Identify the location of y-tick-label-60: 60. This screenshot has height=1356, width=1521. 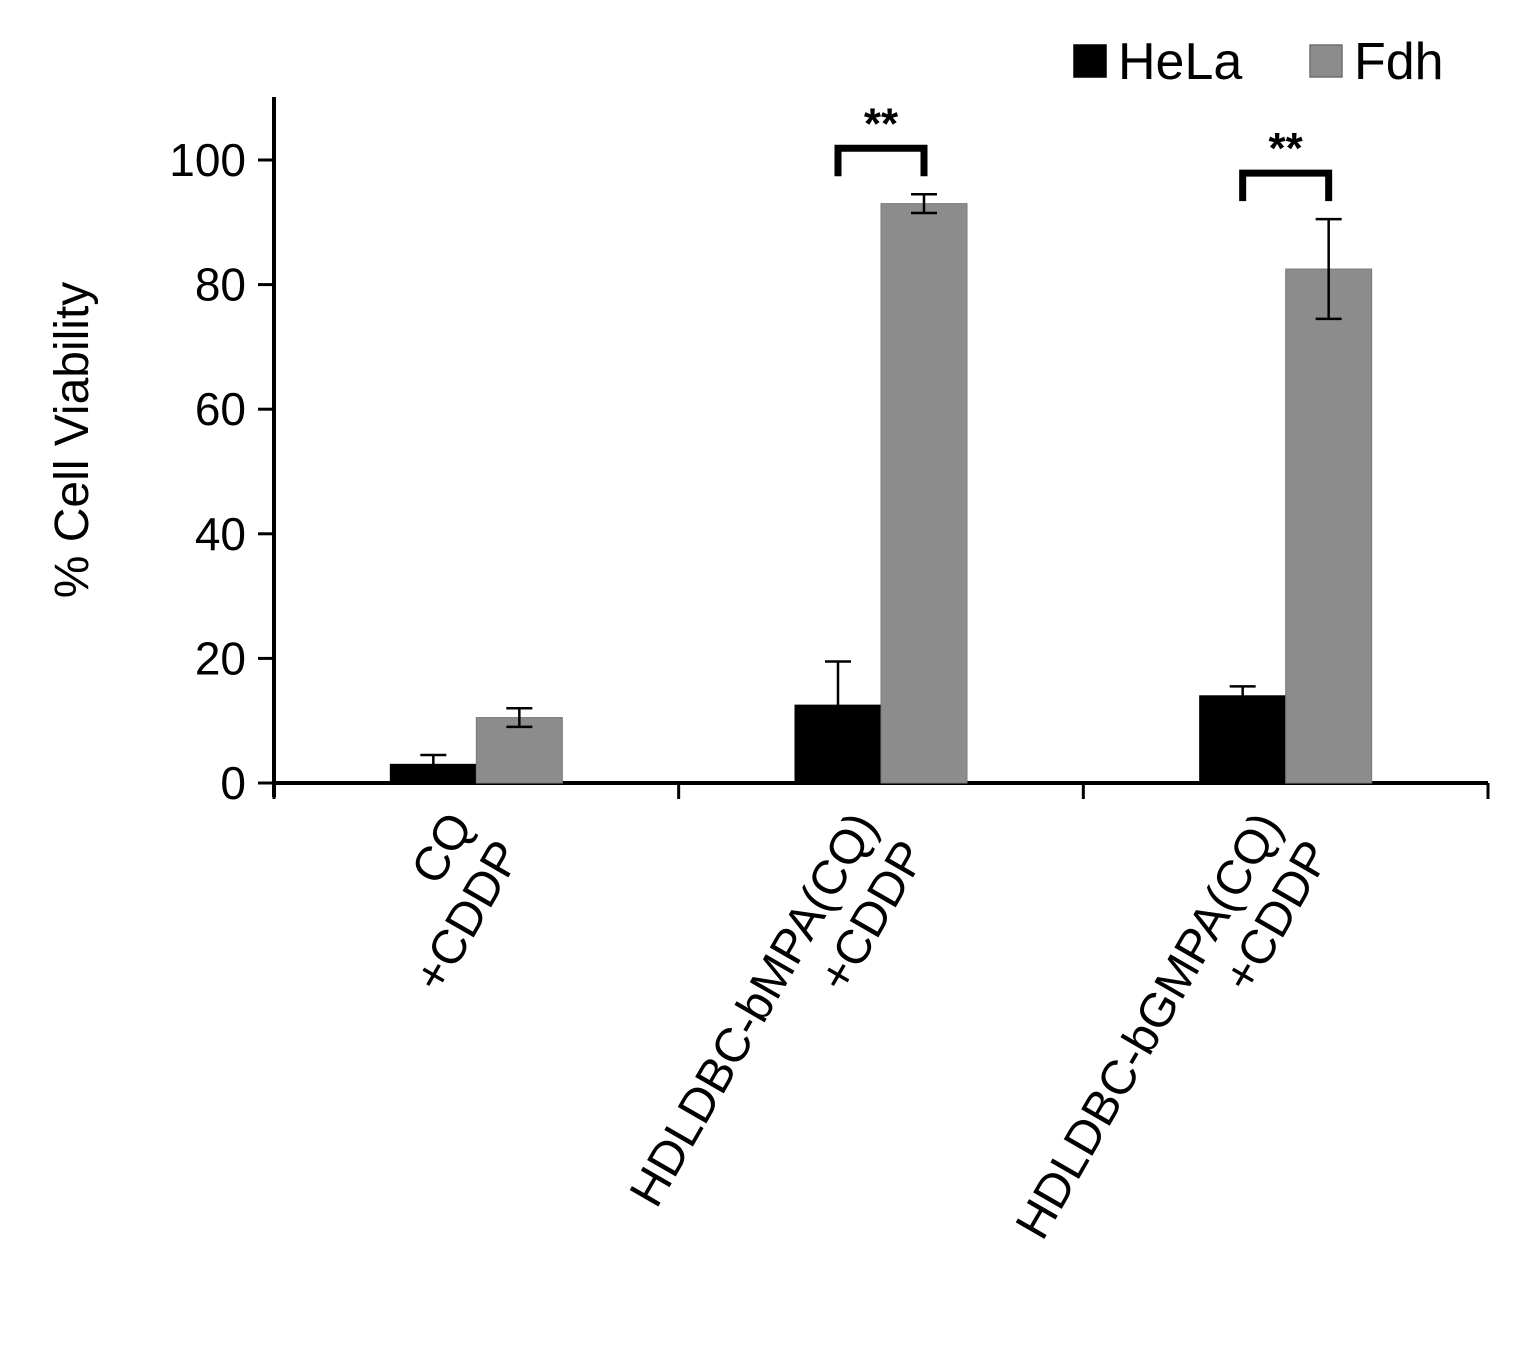
(220, 409).